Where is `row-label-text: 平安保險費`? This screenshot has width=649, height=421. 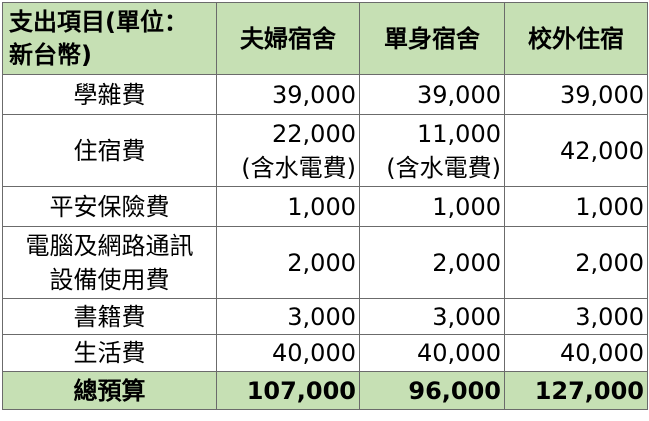
row-label-text: 平安保險費 is located at coordinates (109, 206).